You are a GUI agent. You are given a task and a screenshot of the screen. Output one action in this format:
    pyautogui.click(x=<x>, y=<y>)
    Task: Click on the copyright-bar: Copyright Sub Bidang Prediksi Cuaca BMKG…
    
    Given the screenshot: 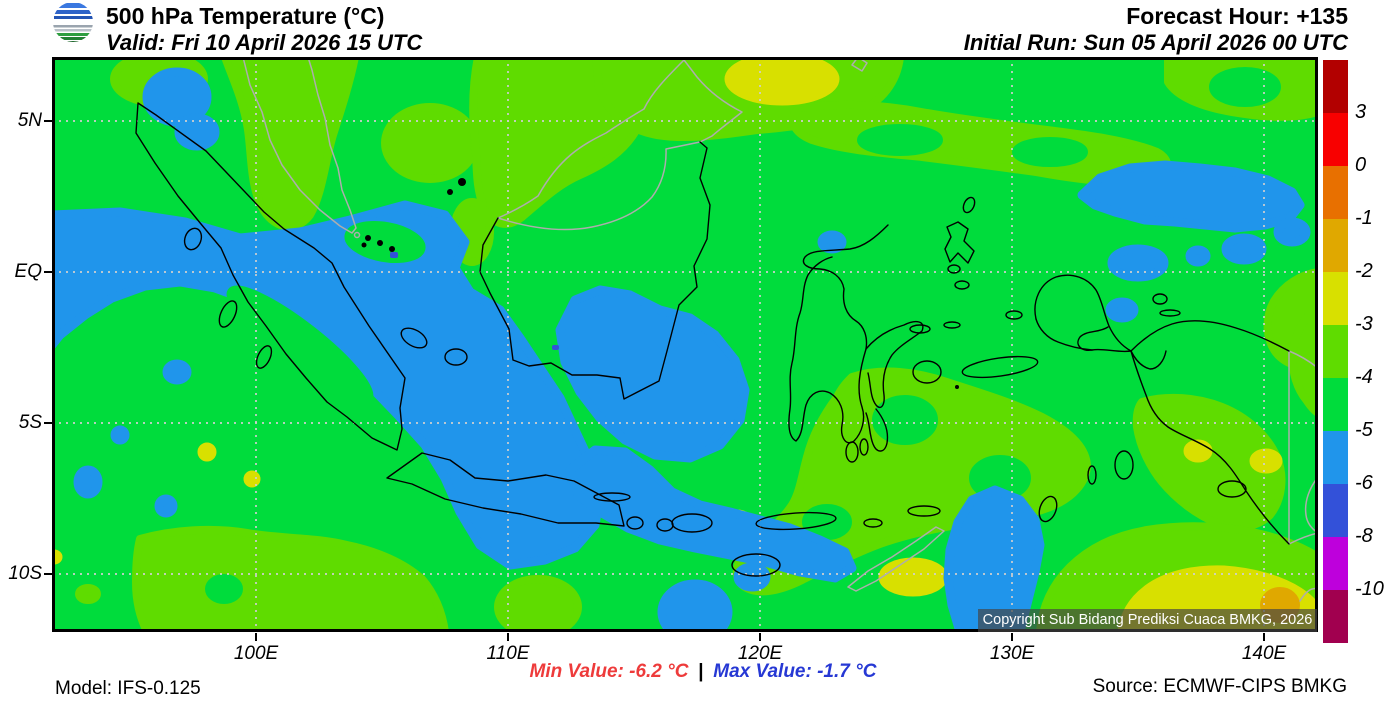 What is the action you would take?
    pyautogui.click(x=1147, y=620)
    